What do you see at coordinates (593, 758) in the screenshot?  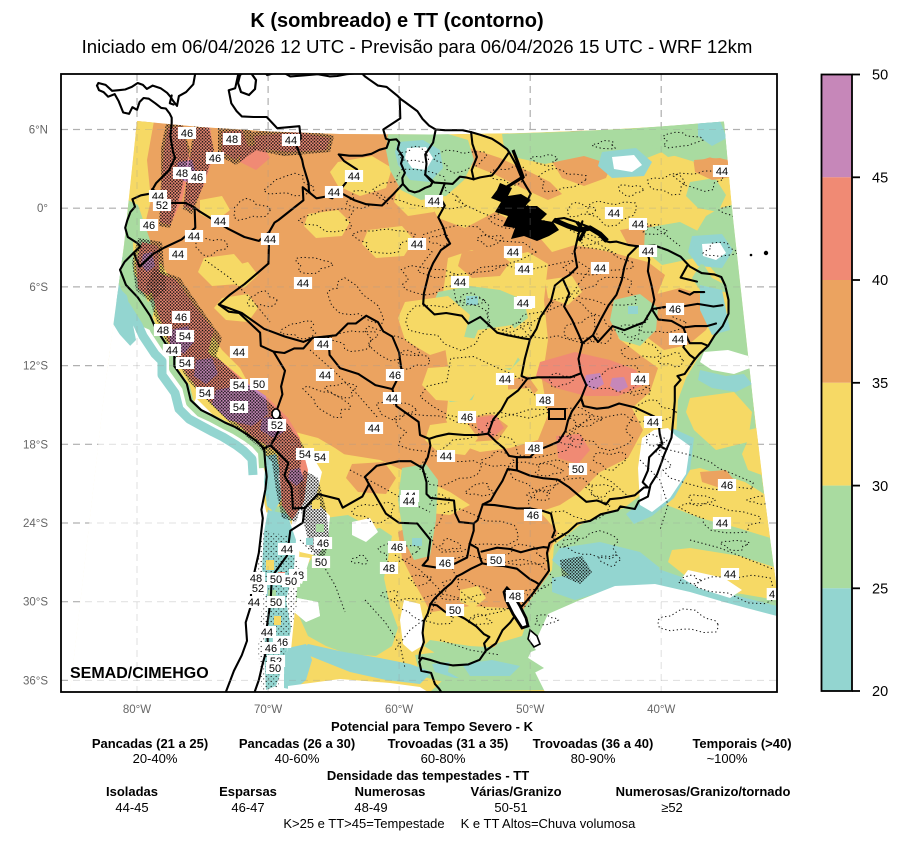 I see `svg-text: 80-90%` at bounding box center [593, 758].